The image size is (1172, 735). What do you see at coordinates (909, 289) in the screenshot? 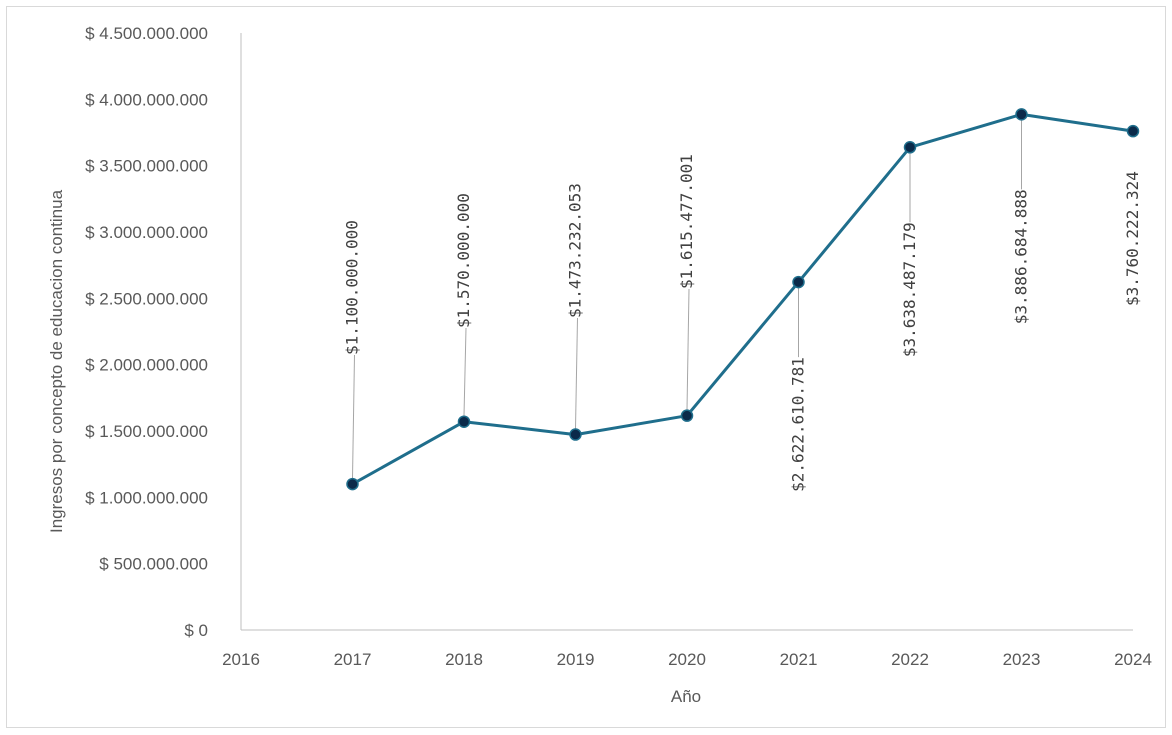
I see `data-label: $3.638.487.179` at bounding box center [909, 289].